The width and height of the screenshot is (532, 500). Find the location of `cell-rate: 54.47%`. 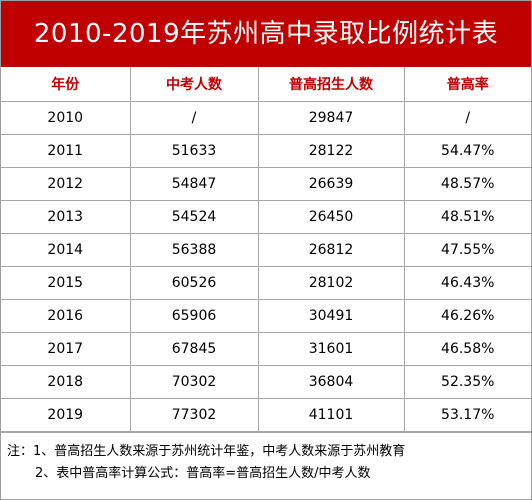

cell-rate: 54.47% is located at coordinates (467, 151).